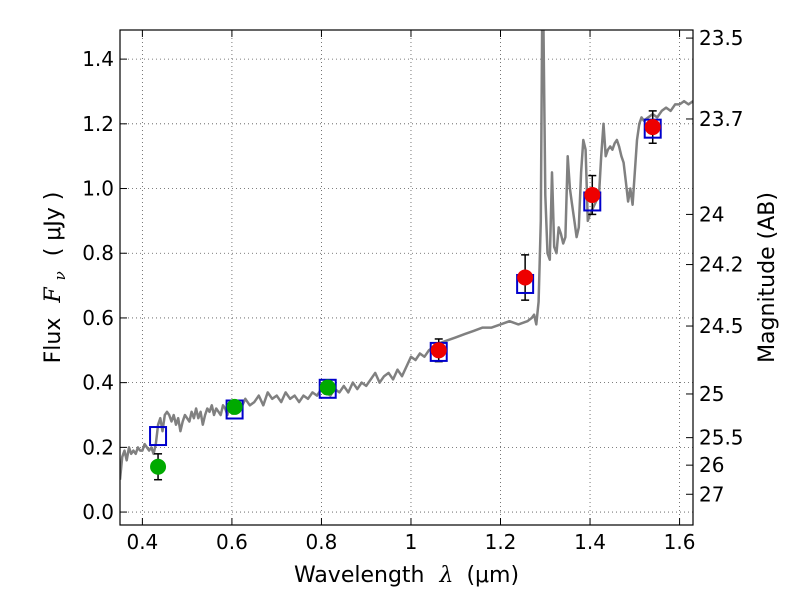  What do you see at coordinates (445, 575) in the screenshot?
I see `x-axis-label-symbol: λ` at bounding box center [445, 575].